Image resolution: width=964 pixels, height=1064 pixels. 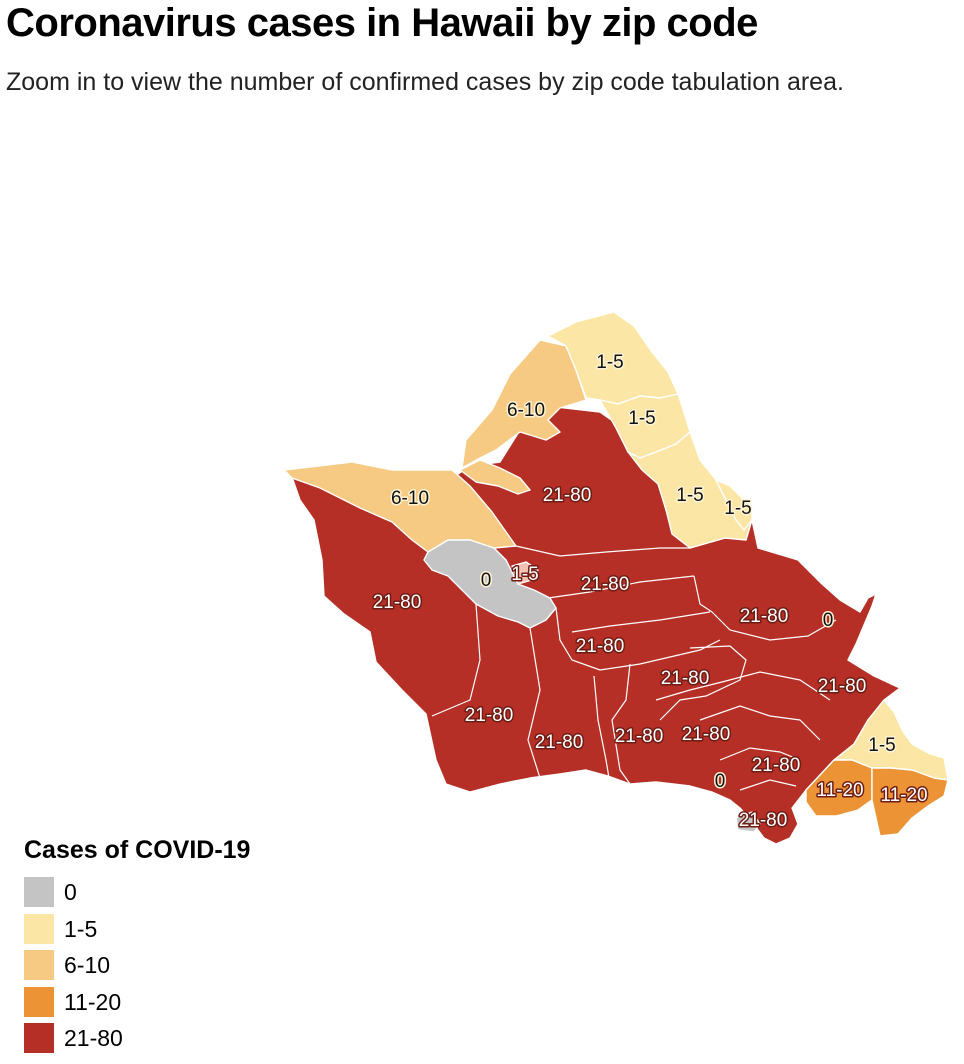 I want to click on zip-area-aina-haina, so click(x=839, y=788).